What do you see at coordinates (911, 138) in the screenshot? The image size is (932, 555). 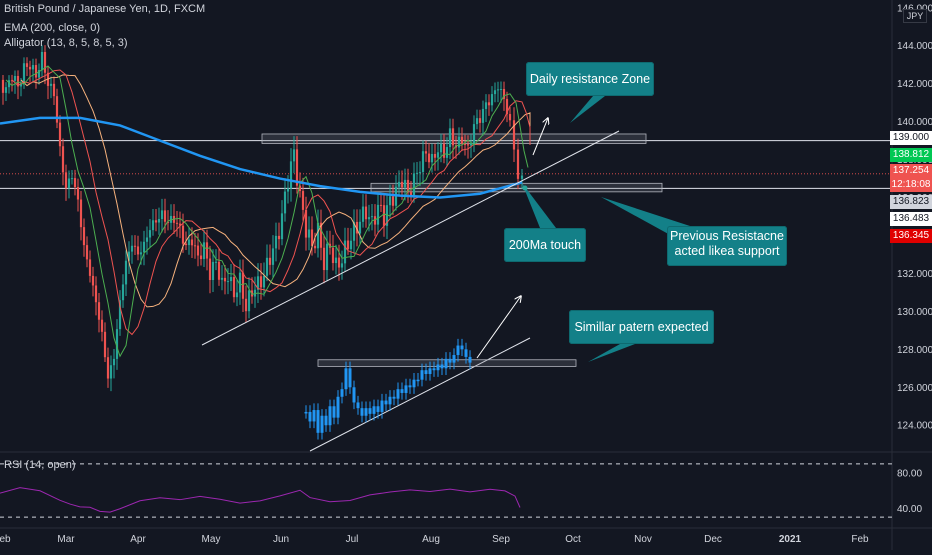 I see `price-tag: 139.000` at bounding box center [911, 138].